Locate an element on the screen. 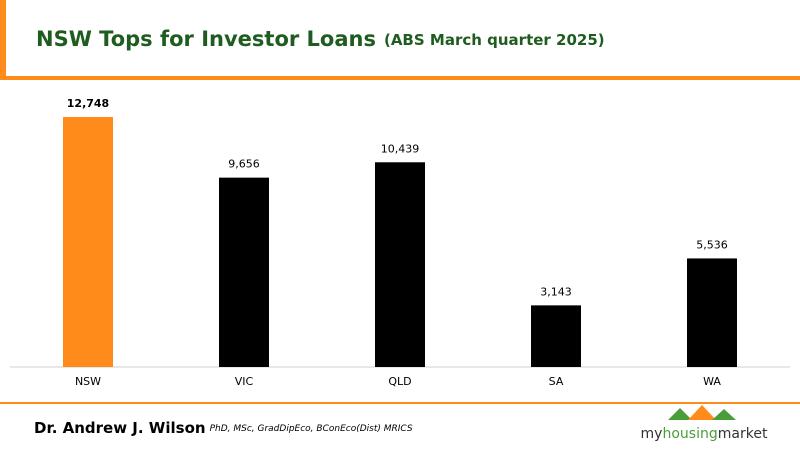 The height and width of the screenshot is (457, 800). value-label: 9,656 is located at coordinates (244, 164).